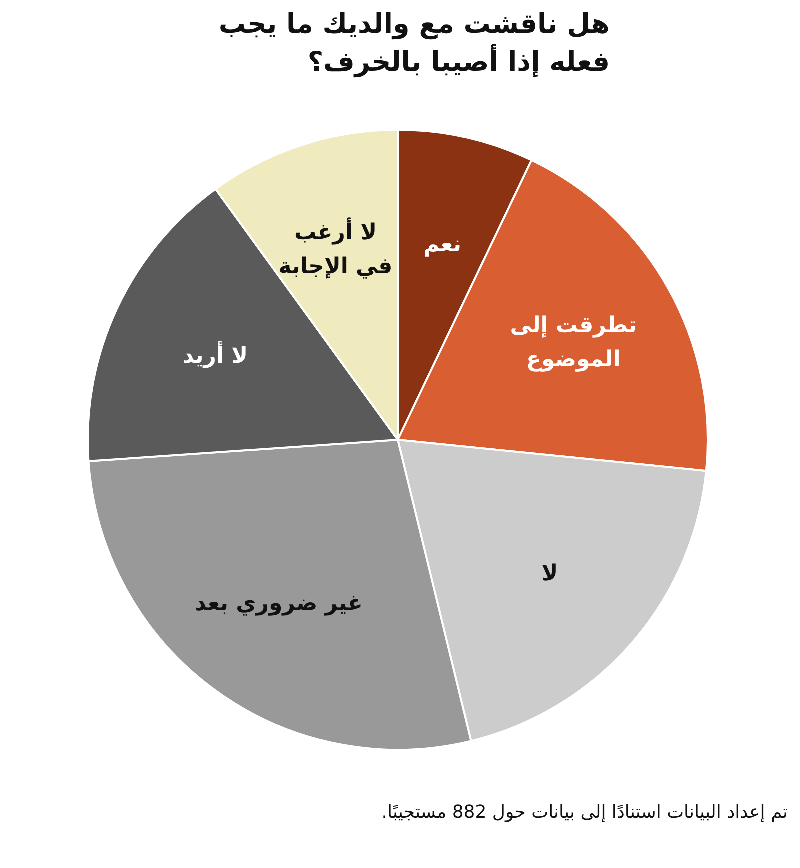  I want to click on slice-label: نعم, so click(443, 245).